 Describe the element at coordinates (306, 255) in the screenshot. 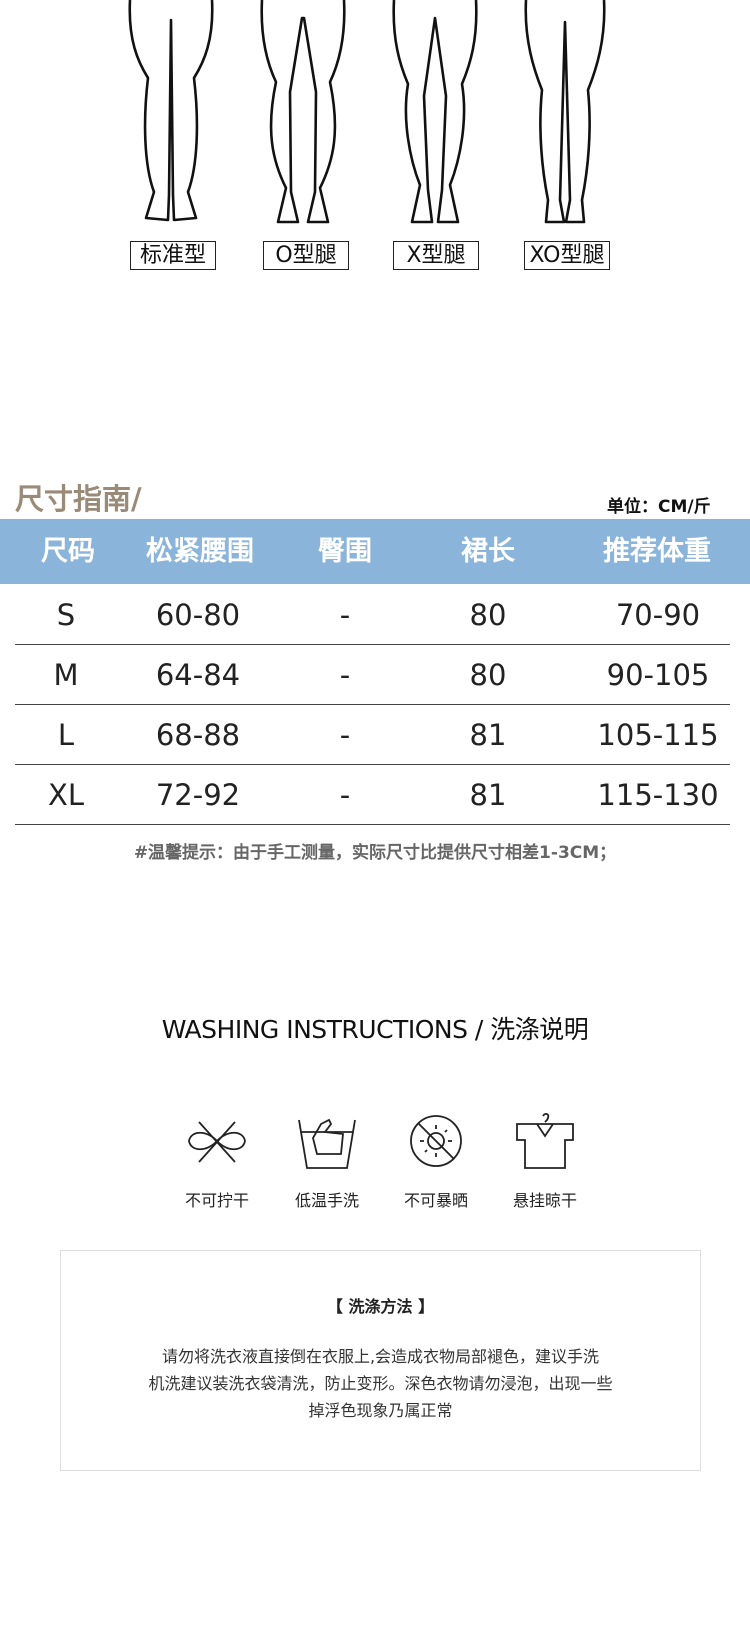

I see `leg-type-label: O型腿` at that location.